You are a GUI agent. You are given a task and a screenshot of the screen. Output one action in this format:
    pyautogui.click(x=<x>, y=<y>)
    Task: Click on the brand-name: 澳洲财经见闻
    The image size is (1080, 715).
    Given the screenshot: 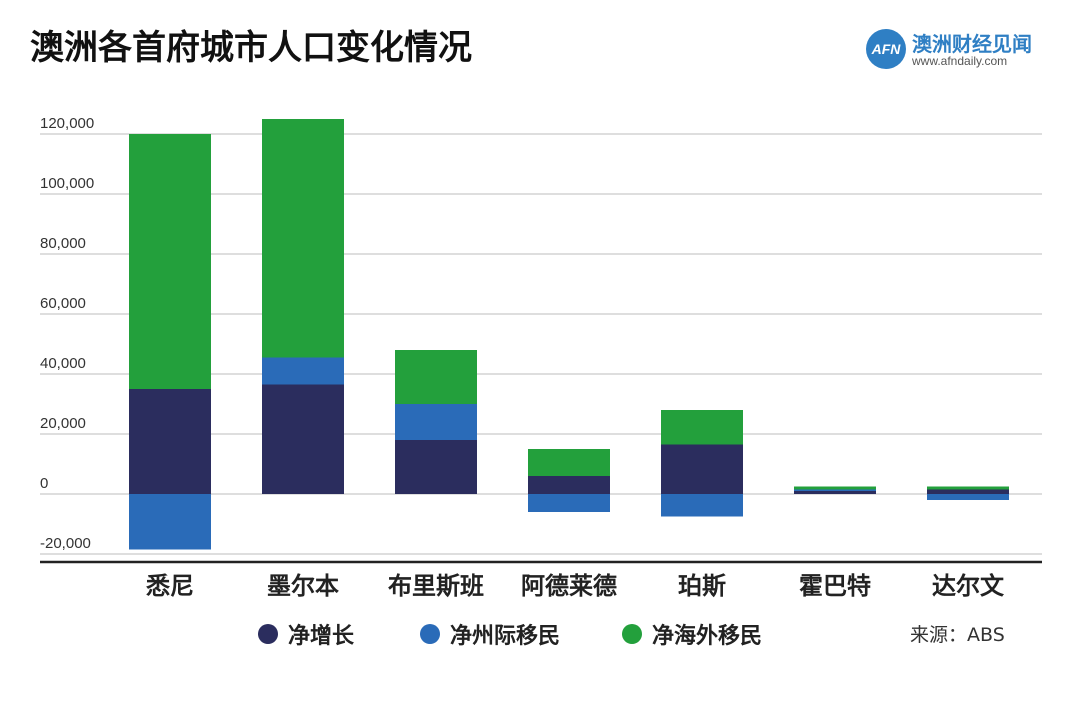 What is the action you would take?
    pyautogui.click(x=972, y=44)
    